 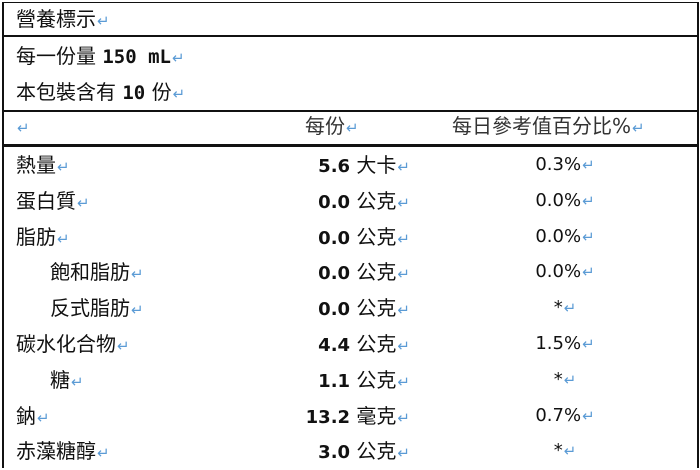 I want to click on nutrient-name: 鈉↵, so click(x=33, y=415).